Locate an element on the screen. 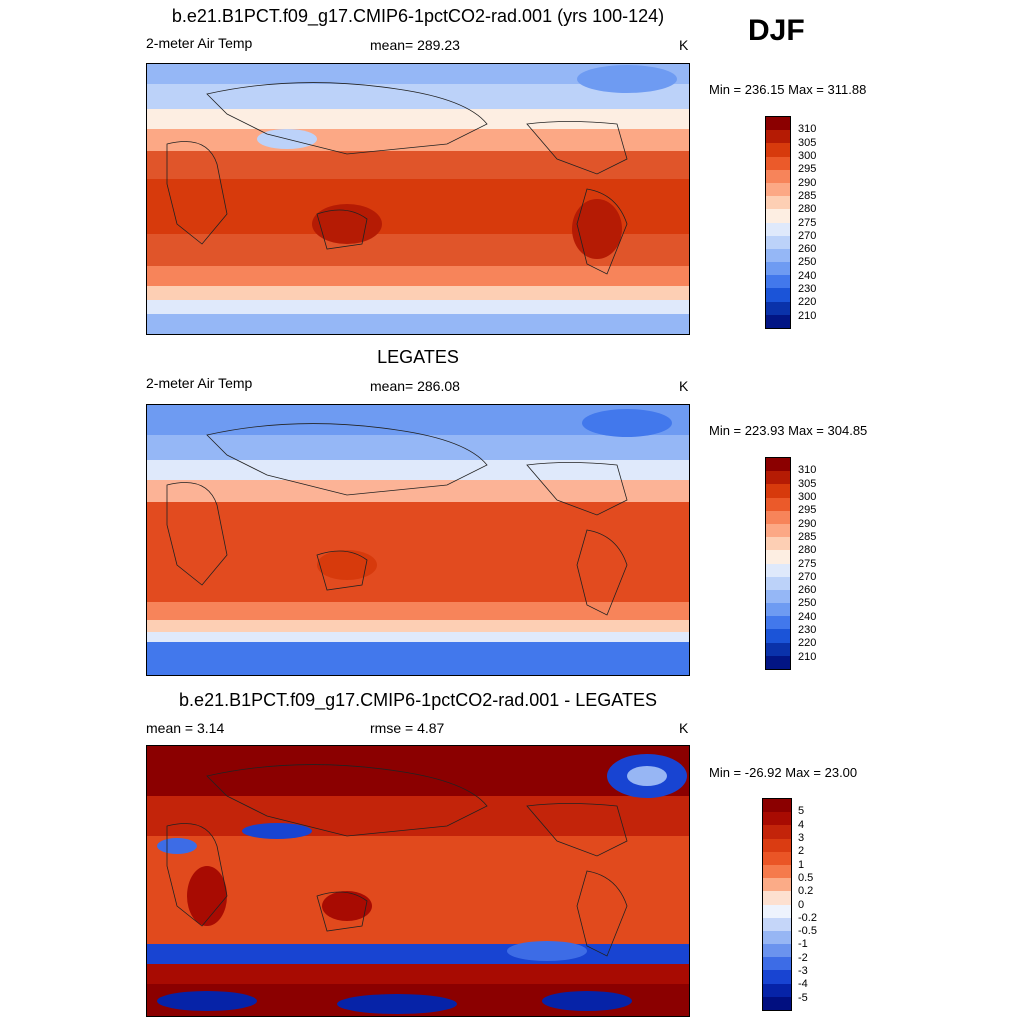 Image resolution: width=1024 pixels, height=1024 pixels. colorbar-tick-label: 2 is located at coordinates (801, 851).